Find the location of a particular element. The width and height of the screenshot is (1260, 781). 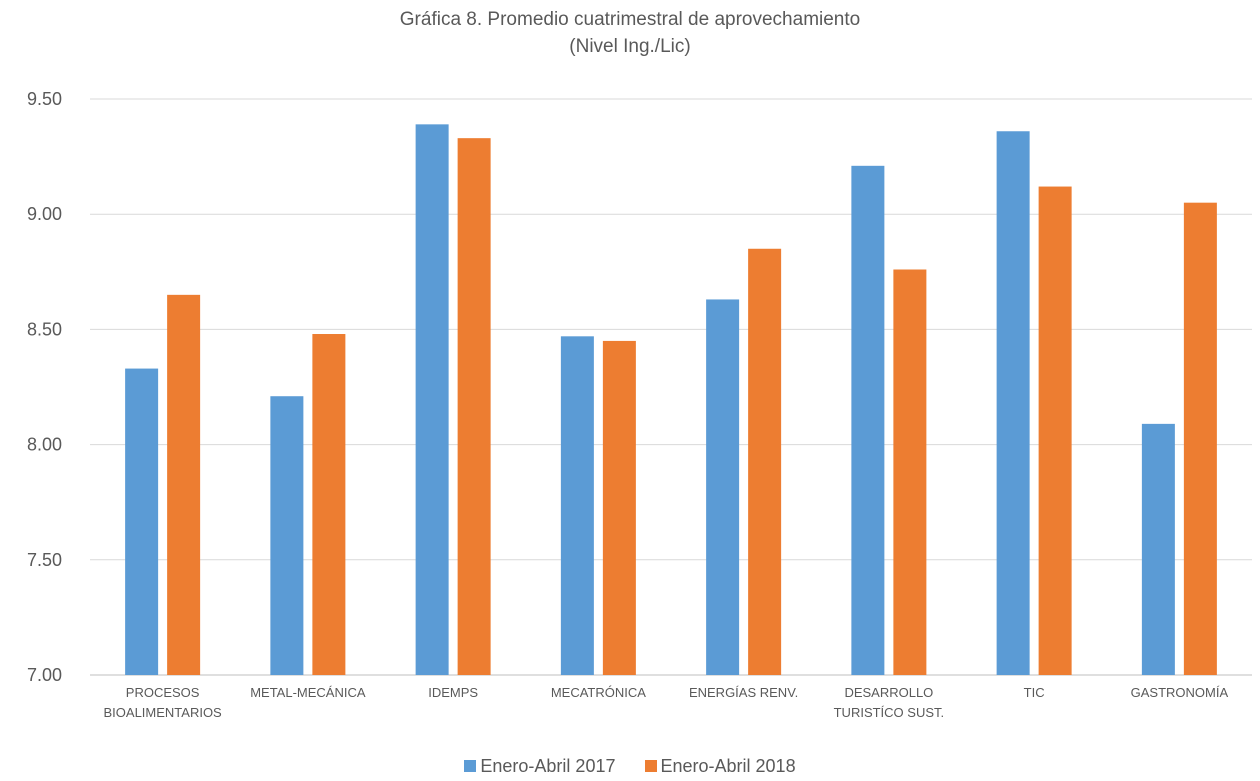

x-tick-label: IDEMPS is located at coordinates (453, 692).